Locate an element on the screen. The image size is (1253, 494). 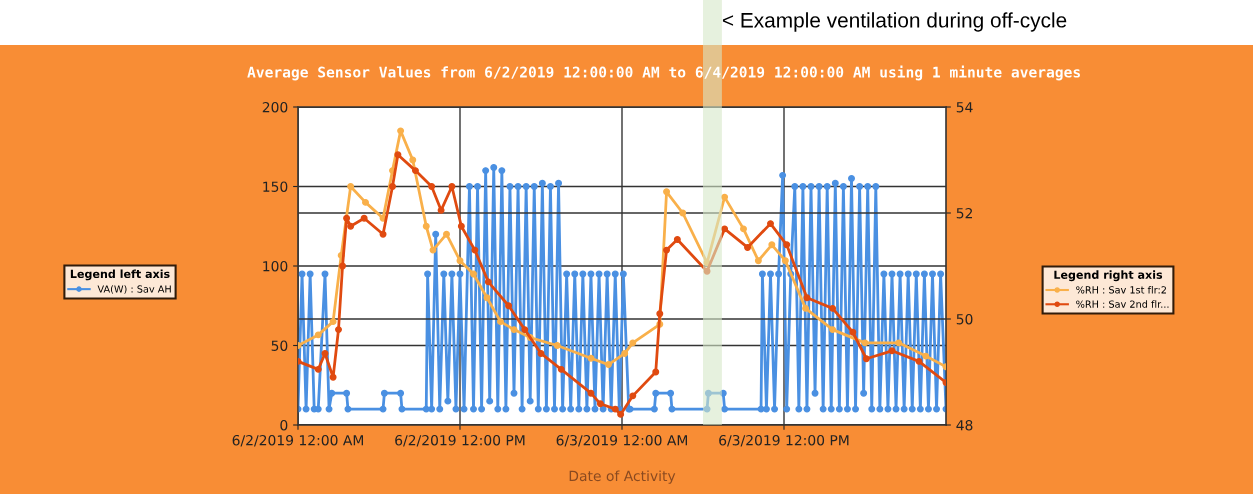
y-tick-label: 50 is located at coordinates (279, 345).